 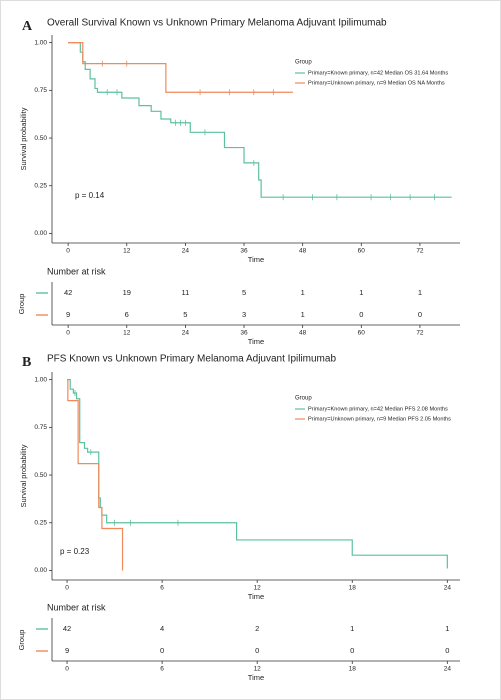 I want to click on x-tick-label: 18, so click(x=353, y=588).